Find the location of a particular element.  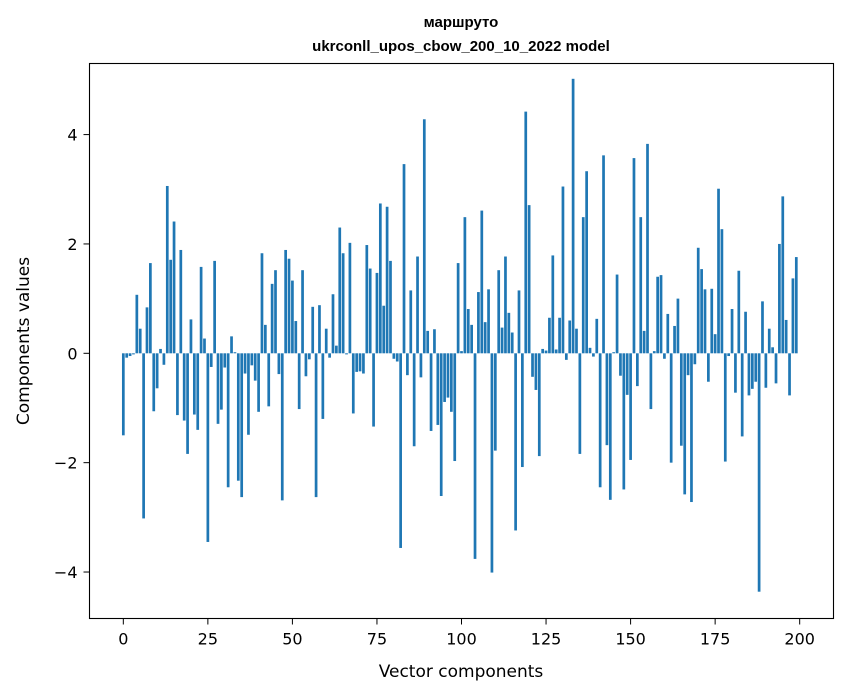

x-tick-label: 0 is located at coordinates (123, 639).